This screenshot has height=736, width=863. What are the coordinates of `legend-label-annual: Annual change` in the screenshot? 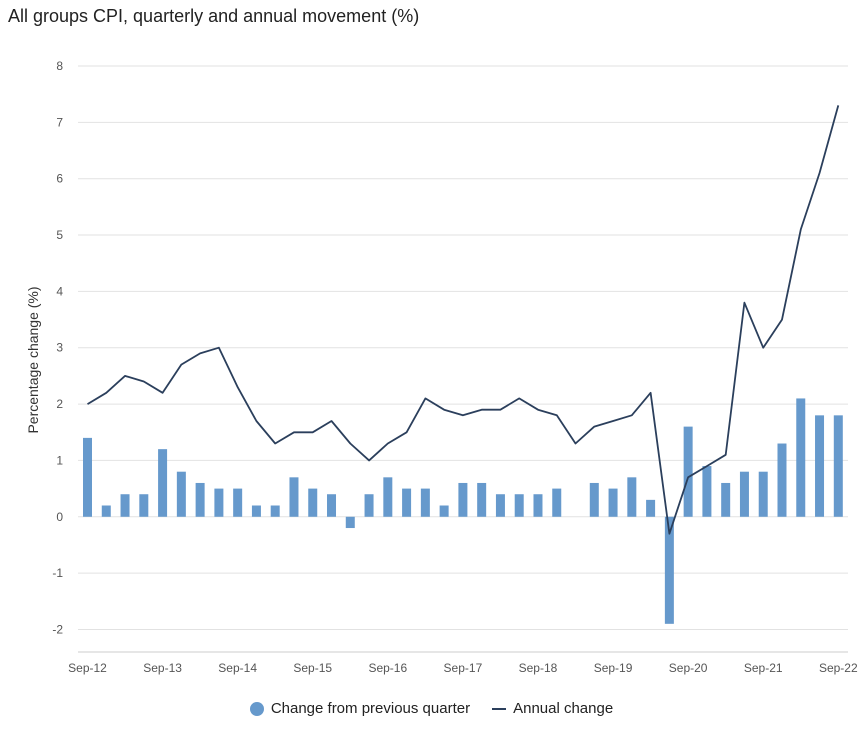 It's located at (563, 708).